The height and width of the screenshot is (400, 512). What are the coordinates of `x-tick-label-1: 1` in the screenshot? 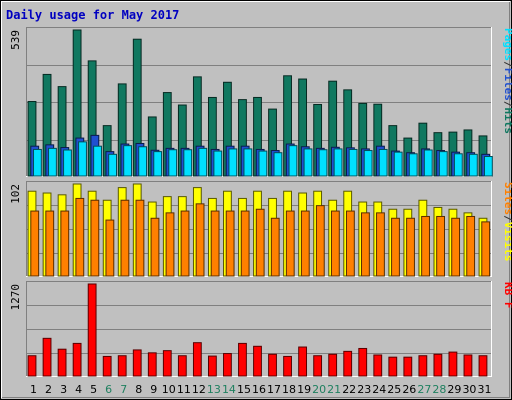 It's located at (33, 389).